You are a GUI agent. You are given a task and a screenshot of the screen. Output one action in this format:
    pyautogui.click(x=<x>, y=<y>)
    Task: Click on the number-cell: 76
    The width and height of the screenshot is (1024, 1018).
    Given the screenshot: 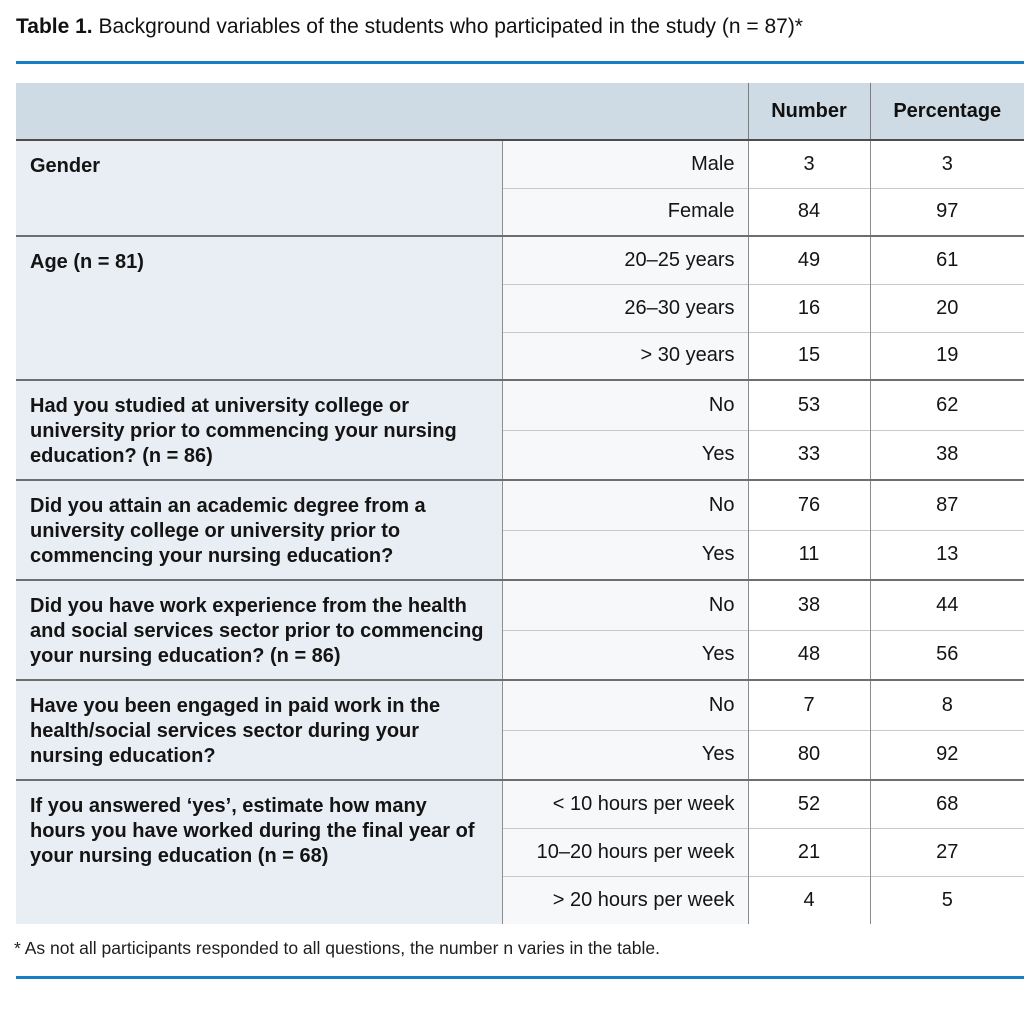 What is the action you would take?
    pyautogui.click(x=808, y=504)
    